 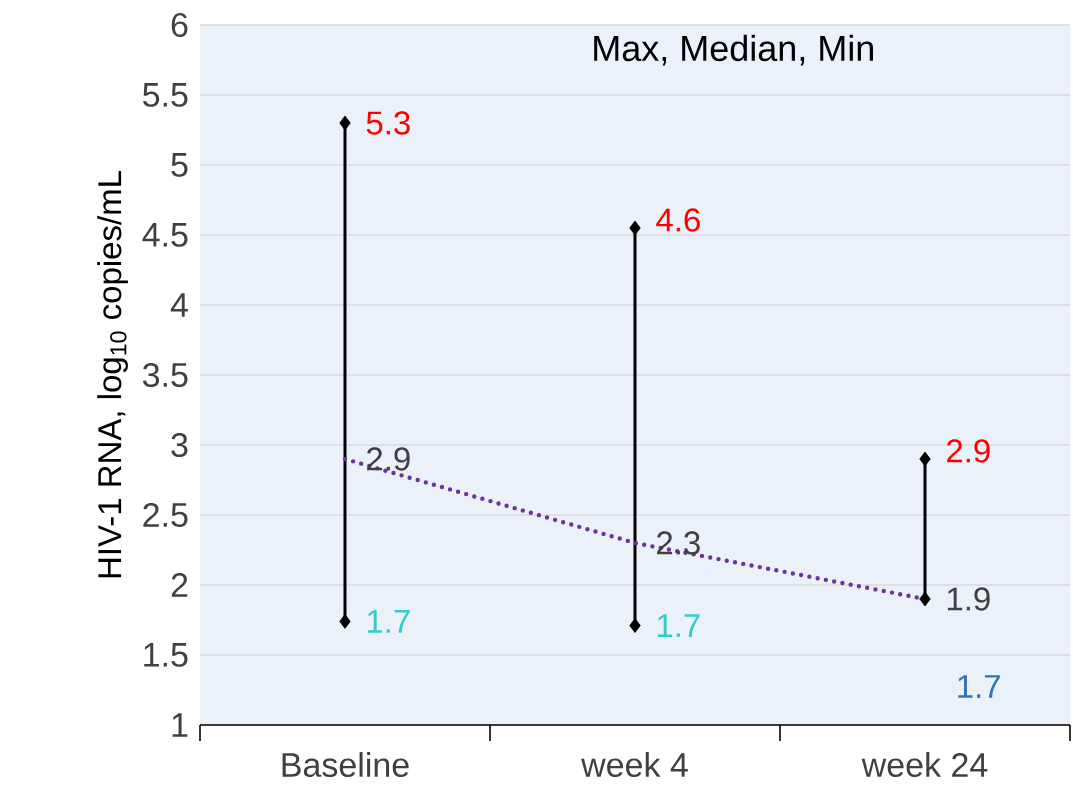 What do you see at coordinates (388, 123) in the screenshot?
I see `annotation: 5.3` at bounding box center [388, 123].